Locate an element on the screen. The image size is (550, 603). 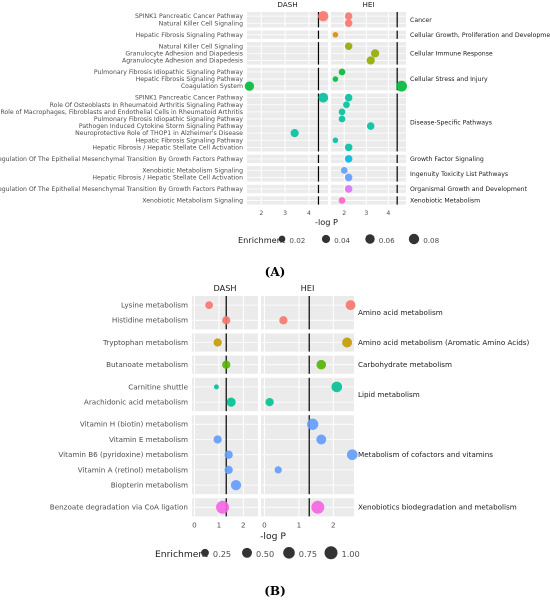
row-label: Tryptophan metabolism is located at coordinates (145, 342).